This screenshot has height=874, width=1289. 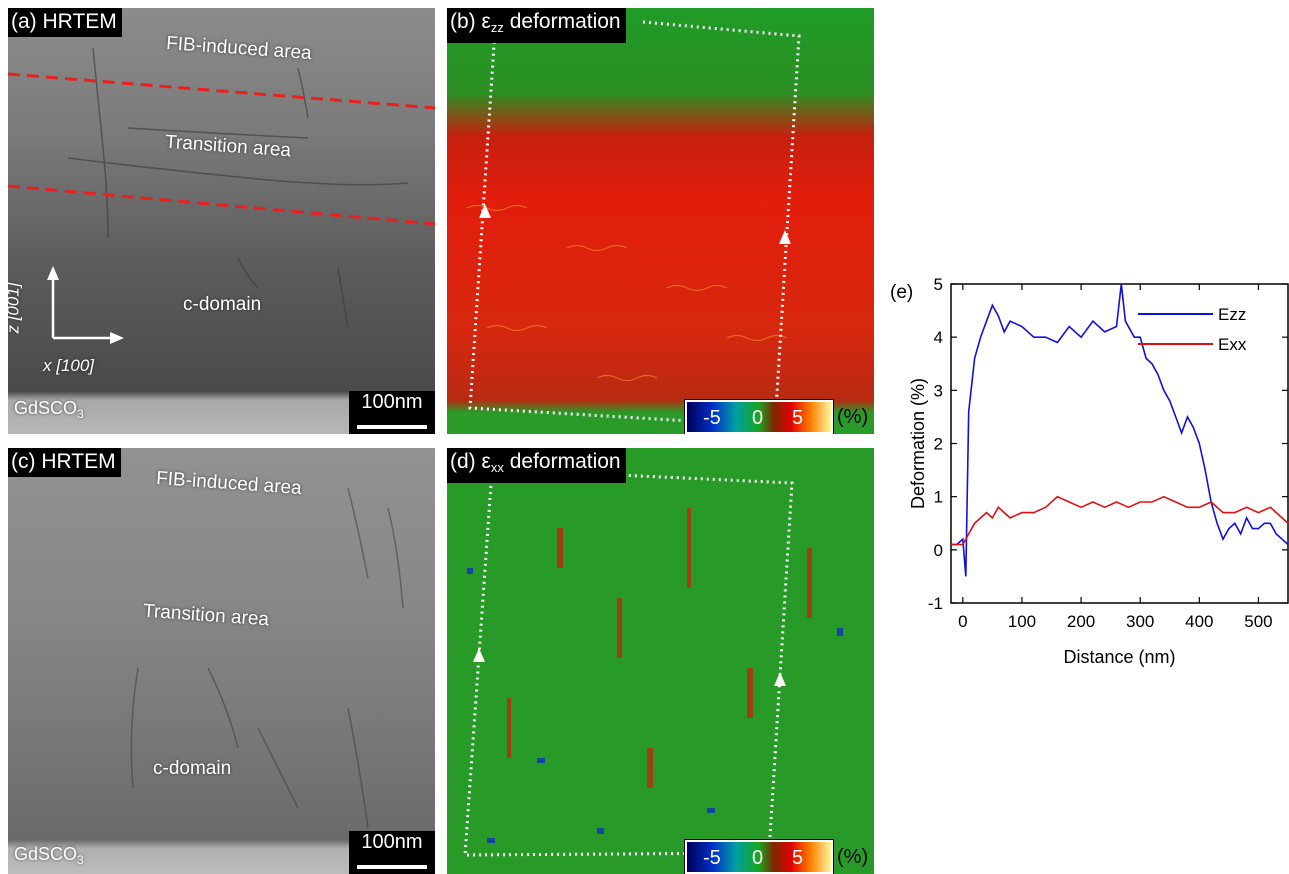 What do you see at coordinates (901, 292) in the screenshot?
I see `panel-e-tag: (e)` at bounding box center [901, 292].